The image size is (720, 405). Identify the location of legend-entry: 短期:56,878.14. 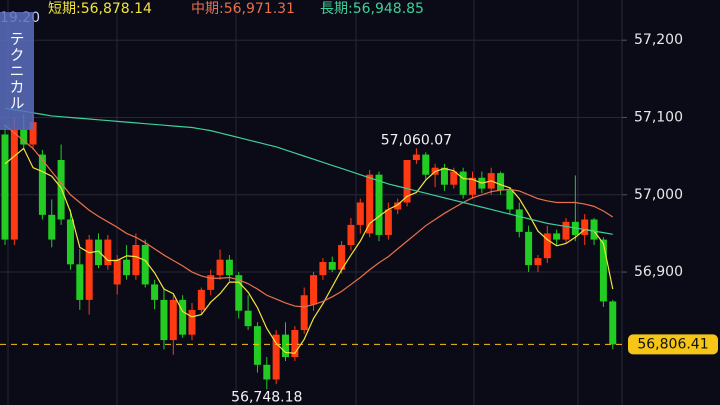
(100, 9).